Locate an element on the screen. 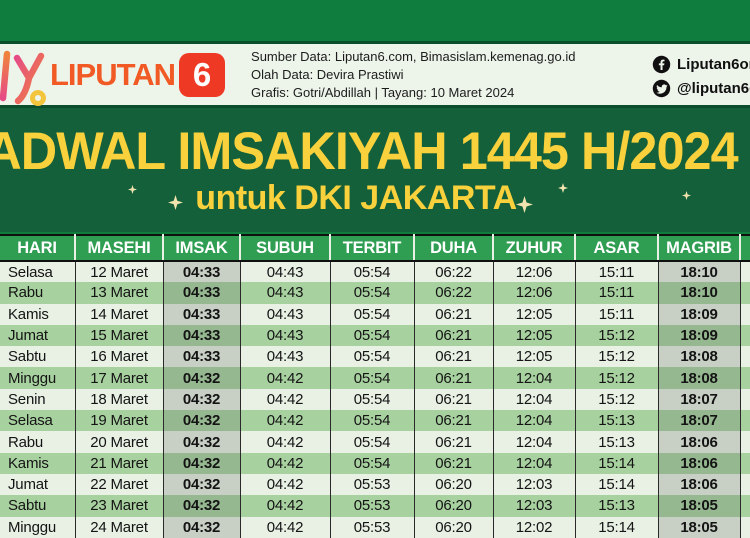 The image size is (750, 538). facebook-handle: Liputan6on is located at coordinates (713, 64).